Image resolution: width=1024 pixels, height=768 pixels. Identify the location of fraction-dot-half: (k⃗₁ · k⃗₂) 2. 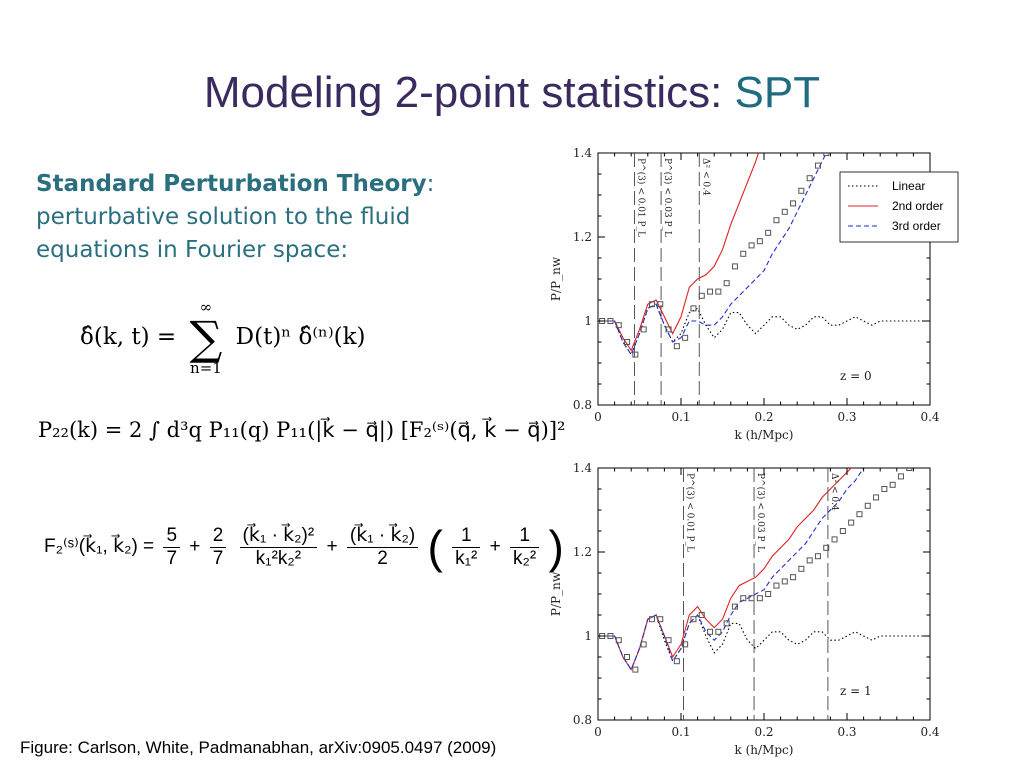
(382, 547).